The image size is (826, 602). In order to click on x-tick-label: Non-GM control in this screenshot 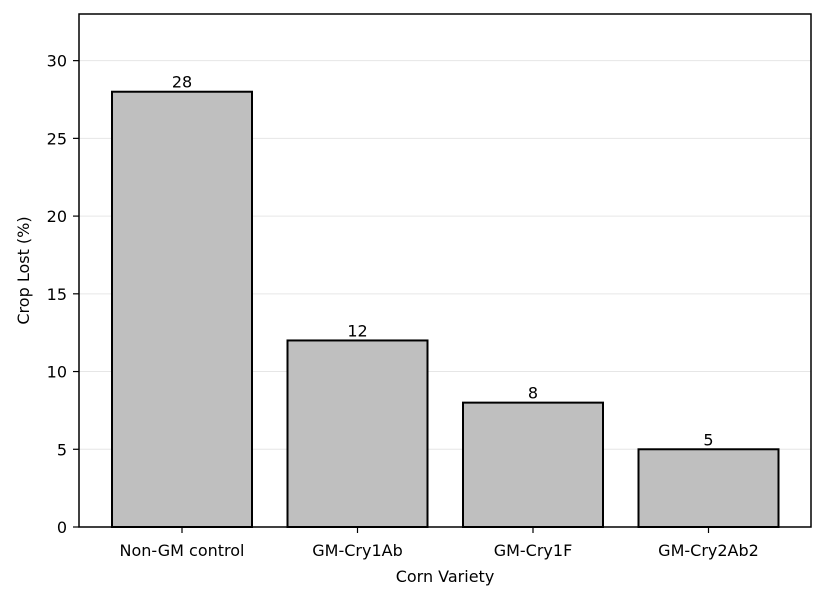, I will do `click(181, 550)`.